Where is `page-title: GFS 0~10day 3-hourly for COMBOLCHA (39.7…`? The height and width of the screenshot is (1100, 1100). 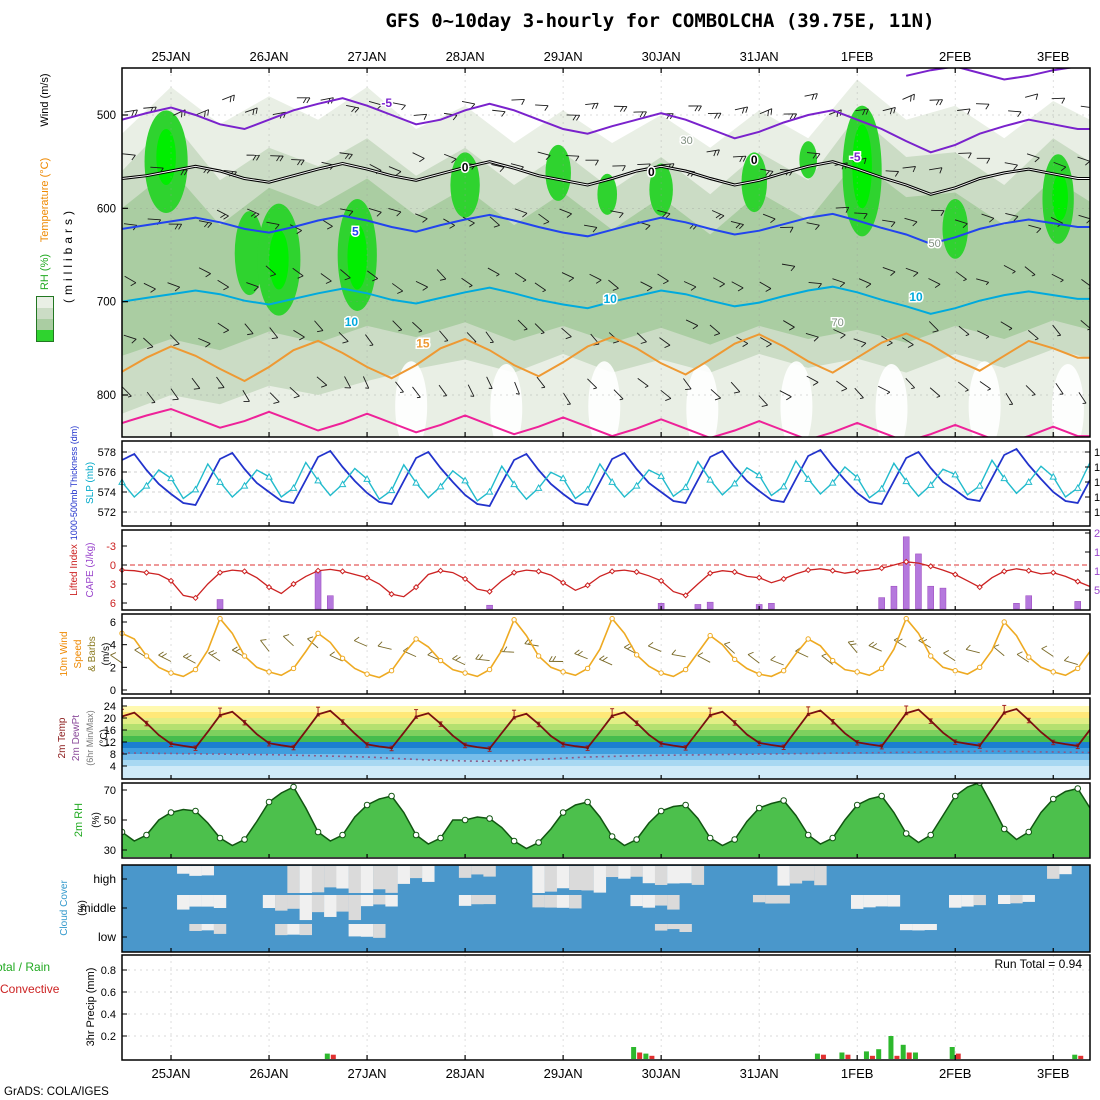
page-title: GFS 0~10day 3-hourly for COMBOLCHA (39.7… is located at coordinates (660, 21).